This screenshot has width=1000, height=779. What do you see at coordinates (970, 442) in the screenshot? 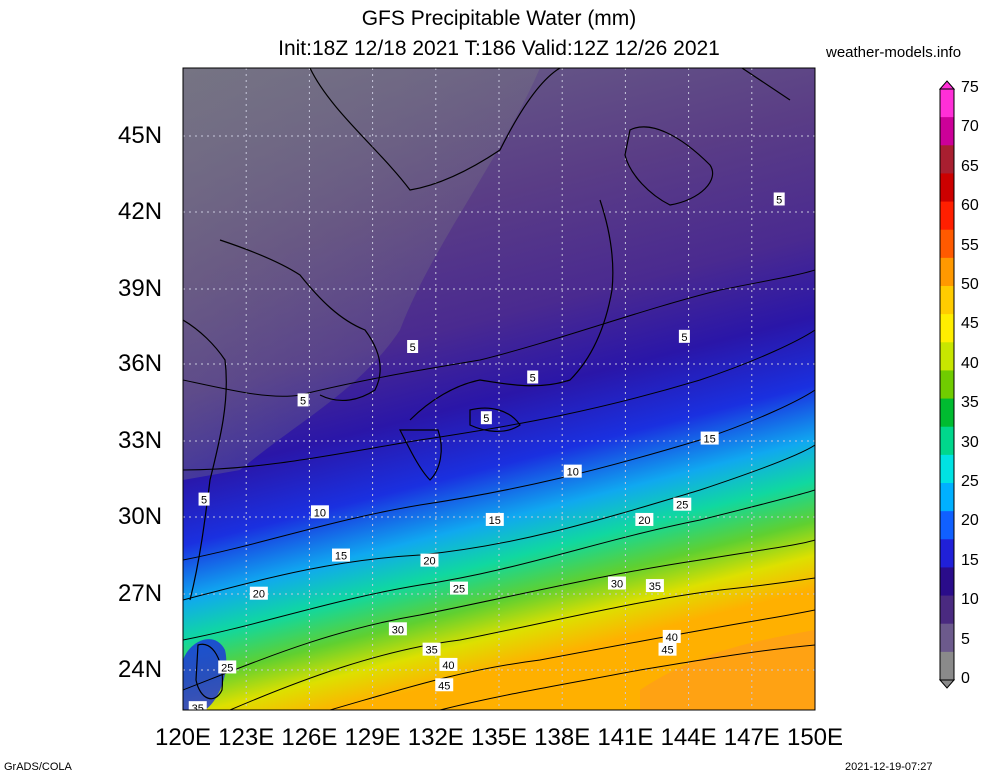
I see `colorbar-tick-label: 30` at bounding box center [970, 442].